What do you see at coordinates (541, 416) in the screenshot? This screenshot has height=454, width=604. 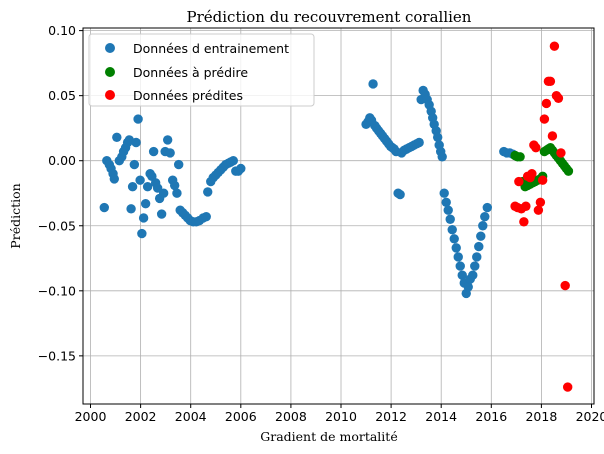 I see `x-tick-label: 2018` at bounding box center [541, 416].